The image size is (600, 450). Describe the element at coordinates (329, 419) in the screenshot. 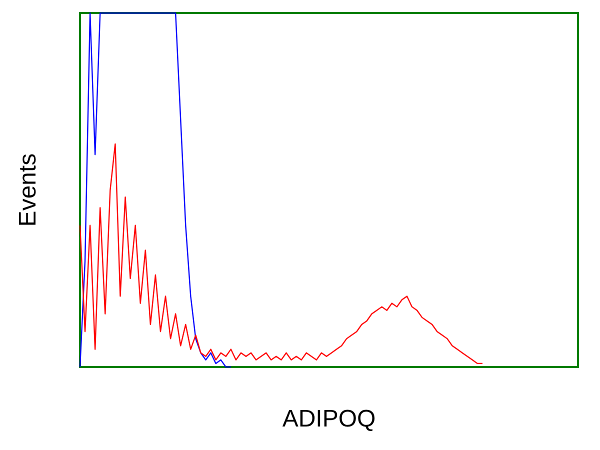

I see `x-axis-title: ADIPOQ` at that location.